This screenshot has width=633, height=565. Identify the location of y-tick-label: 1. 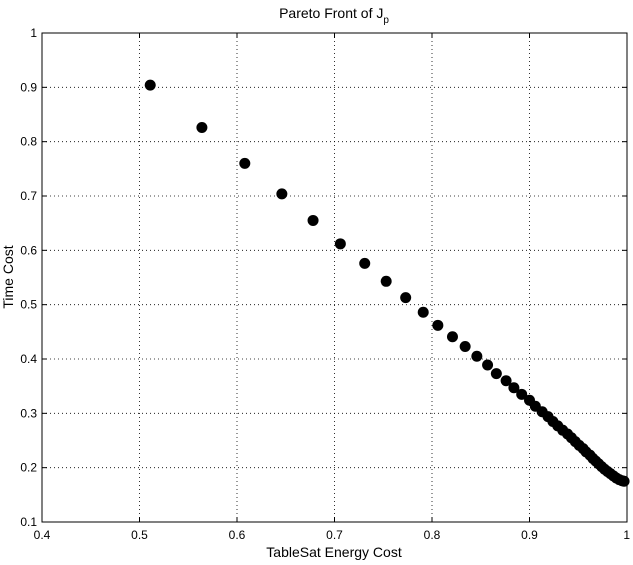
(33, 33).